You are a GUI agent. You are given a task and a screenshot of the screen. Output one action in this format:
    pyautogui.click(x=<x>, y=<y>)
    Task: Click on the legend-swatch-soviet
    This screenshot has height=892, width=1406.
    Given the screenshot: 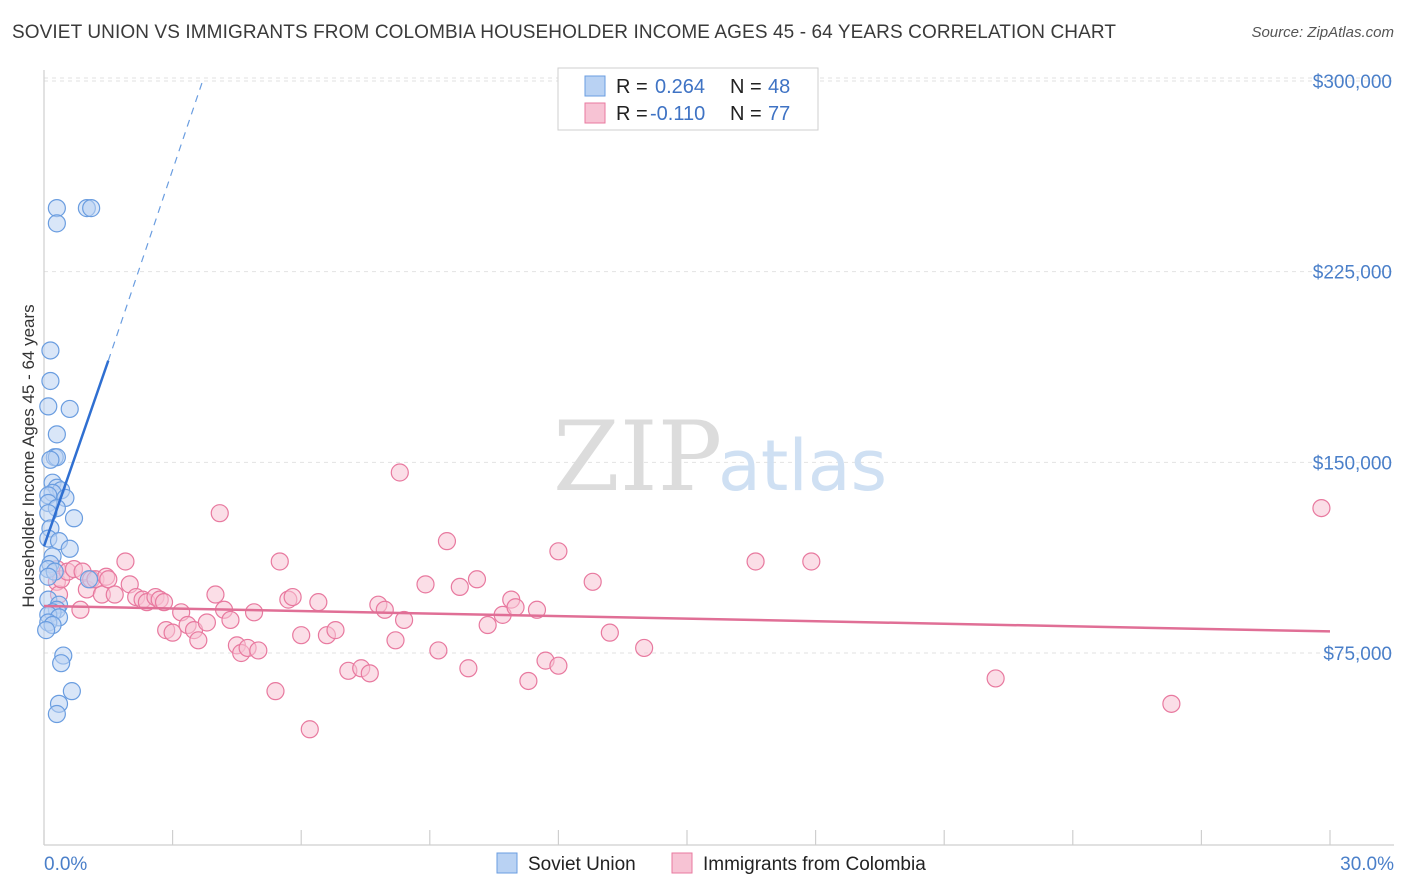 What is the action you would take?
    pyautogui.click(x=595, y=86)
    